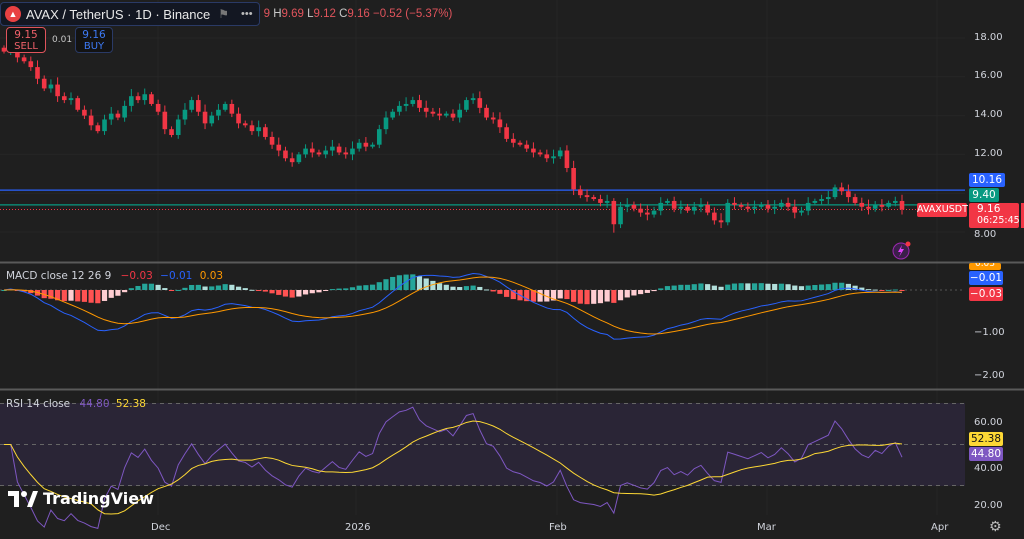  Describe the element at coordinates (94, 40) in the screenshot. I see `buy-button: 9.16 BUY` at that location.